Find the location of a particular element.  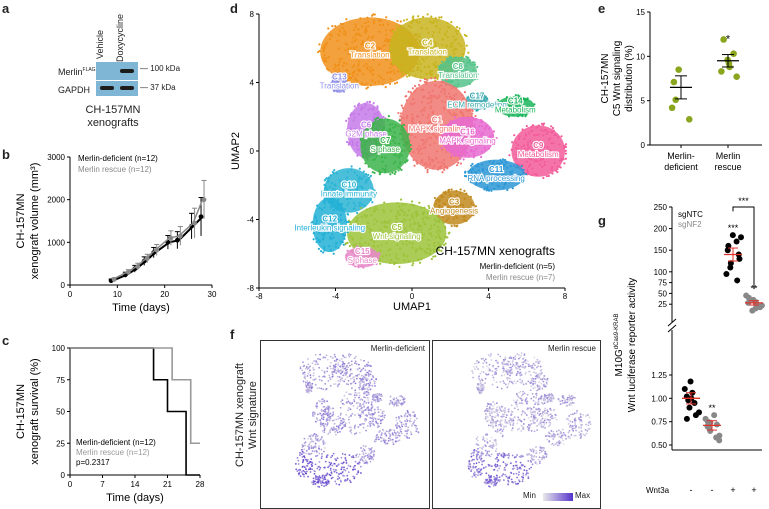

cluster-c13 is located at coordinates (339, 82).